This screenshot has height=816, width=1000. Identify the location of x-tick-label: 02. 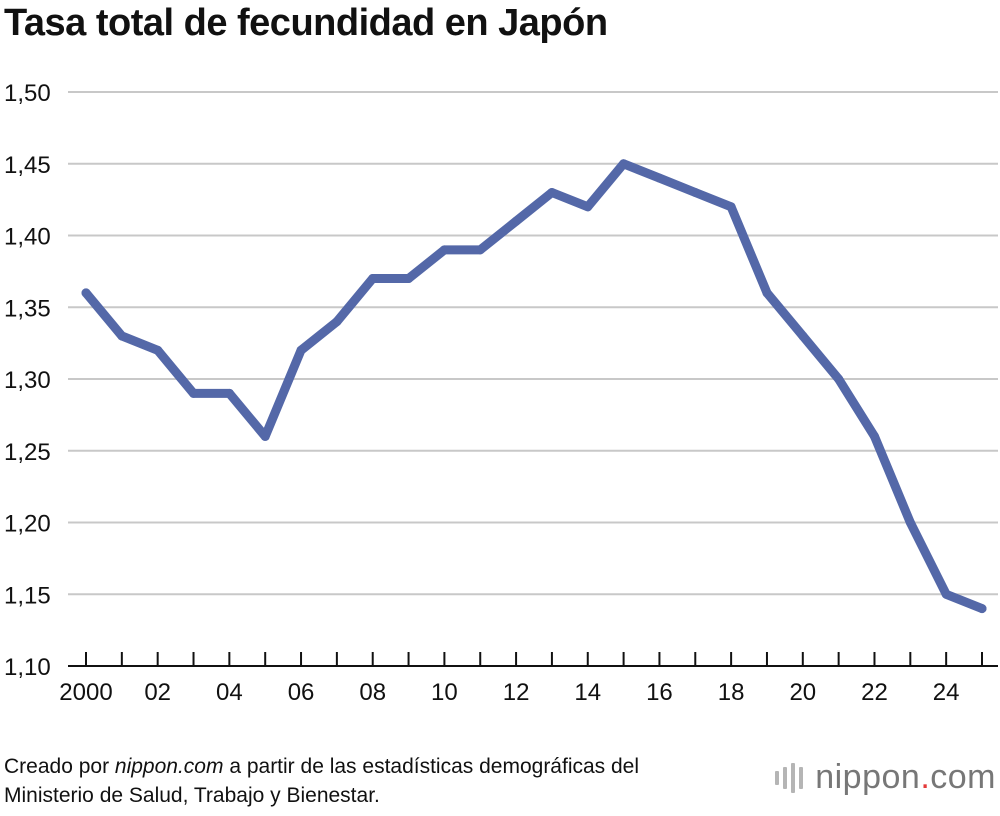
(157, 692).